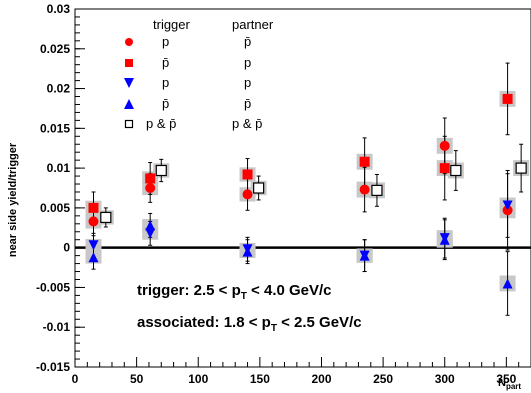  What do you see at coordinates (161, 123) in the screenshot?
I see `legend-trigger-label: p & p̄` at bounding box center [161, 123].